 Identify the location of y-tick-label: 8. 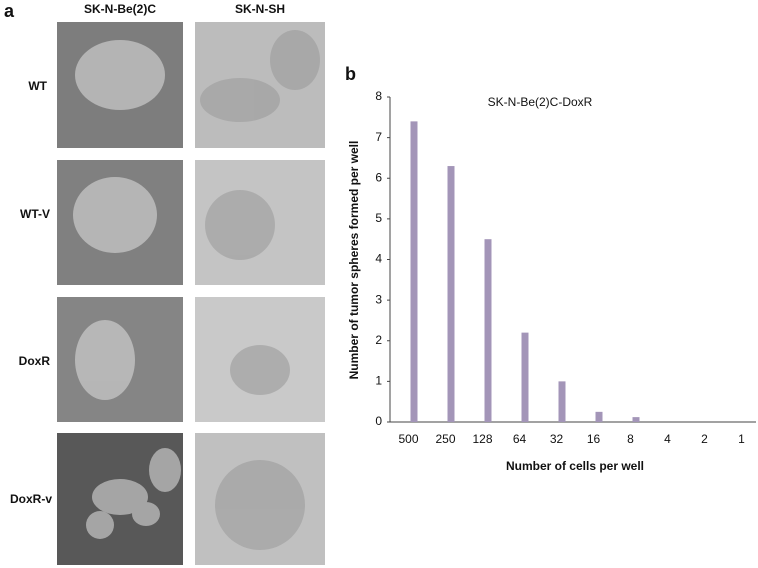
(378, 96).